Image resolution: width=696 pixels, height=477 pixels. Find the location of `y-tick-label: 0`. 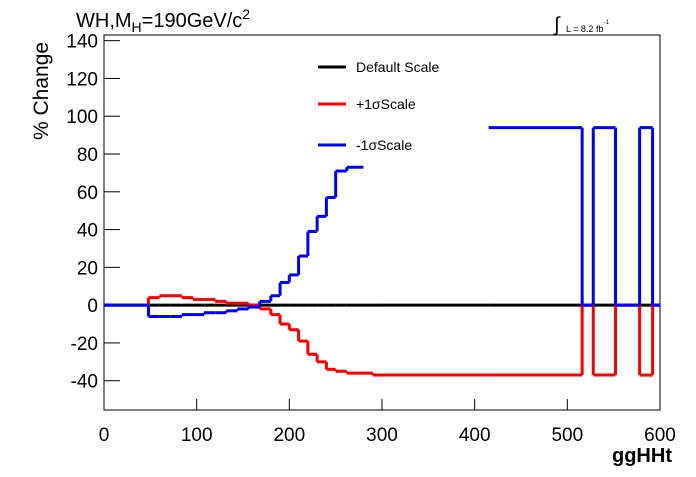

y-tick-label: 0 is located at coordinates (92, 306).